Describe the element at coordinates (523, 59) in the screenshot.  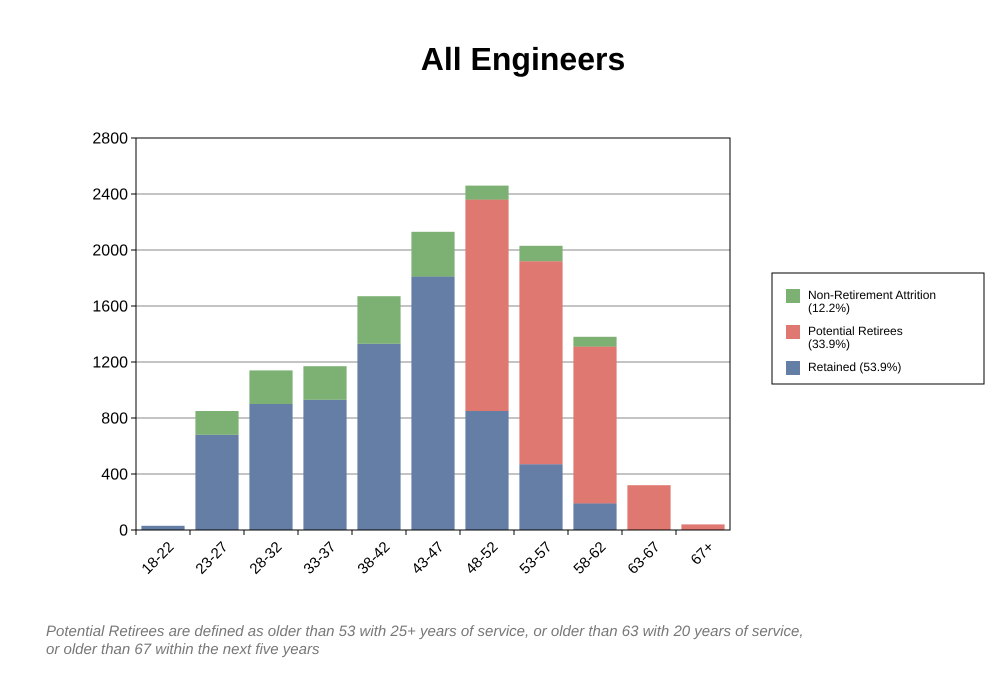
I see `chart-title: All Engineers` at that location.